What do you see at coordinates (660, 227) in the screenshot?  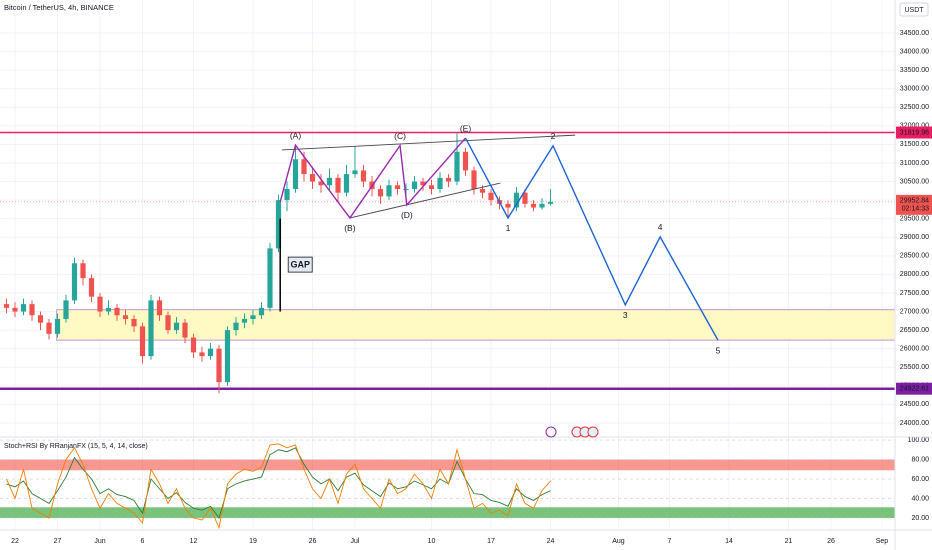 I see `wave-label: 4` at bounding box center [660, 227].